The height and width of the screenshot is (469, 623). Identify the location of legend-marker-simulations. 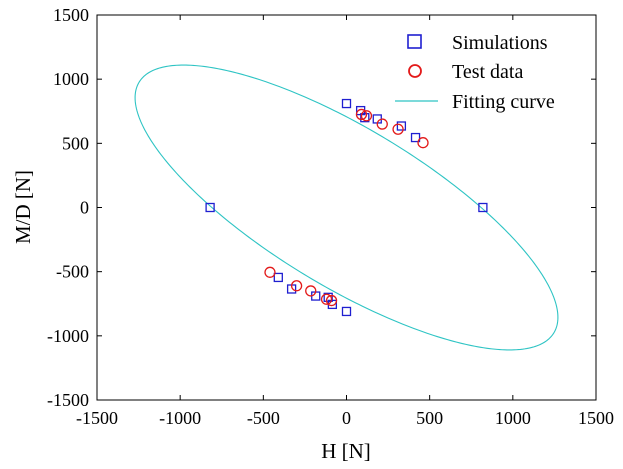
(414, 41).